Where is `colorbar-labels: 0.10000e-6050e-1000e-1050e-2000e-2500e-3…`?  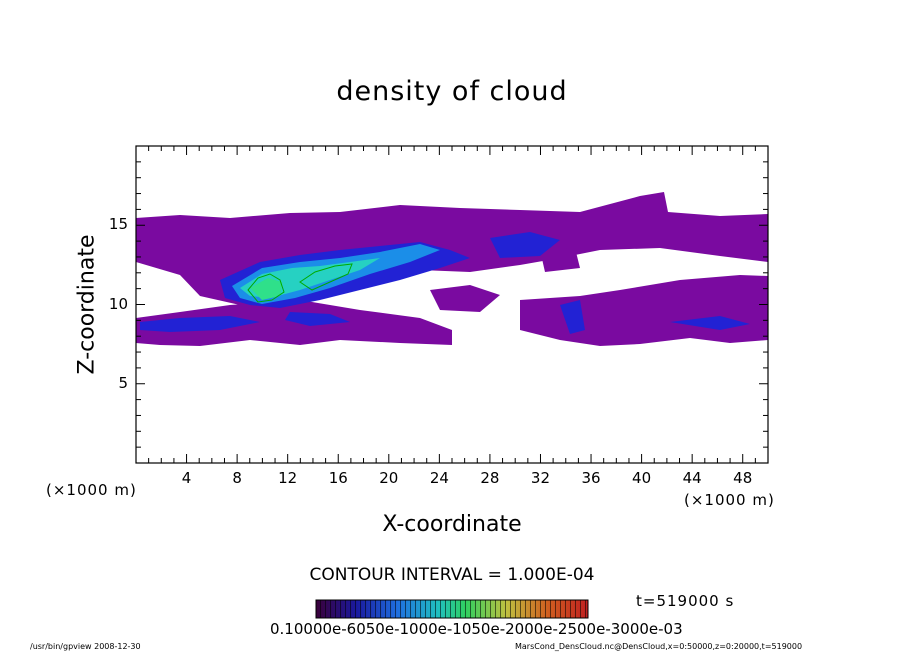
colorbar-labels: 0.10000e-6050e-1000e-1050e-2000e-2500e-3… is located at coordinates (476, 629).